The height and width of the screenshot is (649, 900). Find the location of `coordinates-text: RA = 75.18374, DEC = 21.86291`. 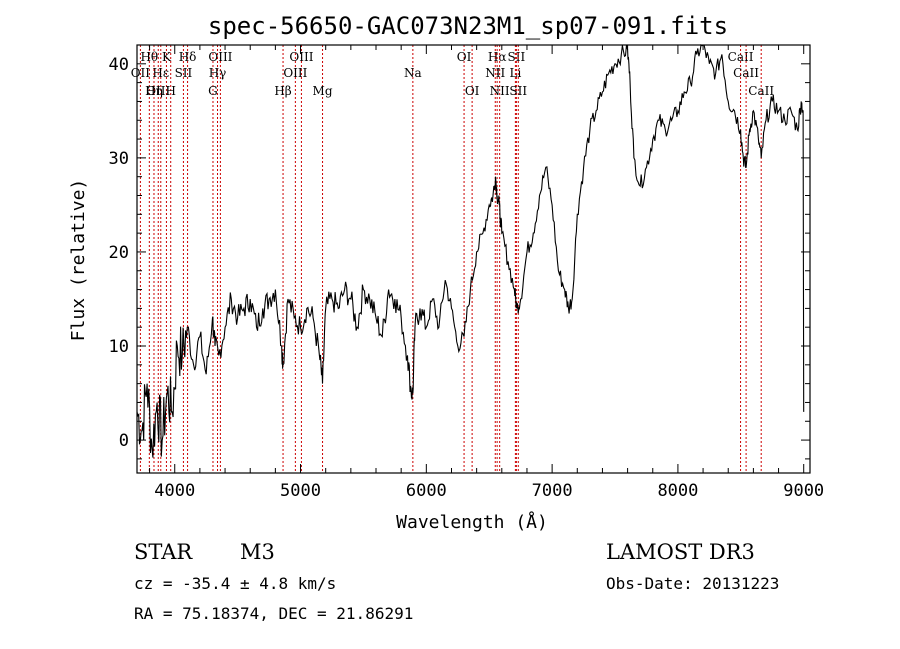

coordinates-text: RA = 75.18374, DEC = 21.86291 is located at coordinates (273, 613).